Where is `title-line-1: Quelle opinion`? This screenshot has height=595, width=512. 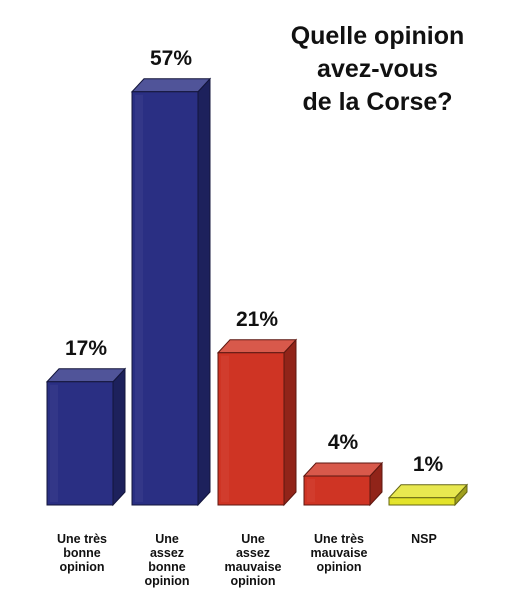
title-line-1: Quelle opinion is located at coordinates (377, 36).